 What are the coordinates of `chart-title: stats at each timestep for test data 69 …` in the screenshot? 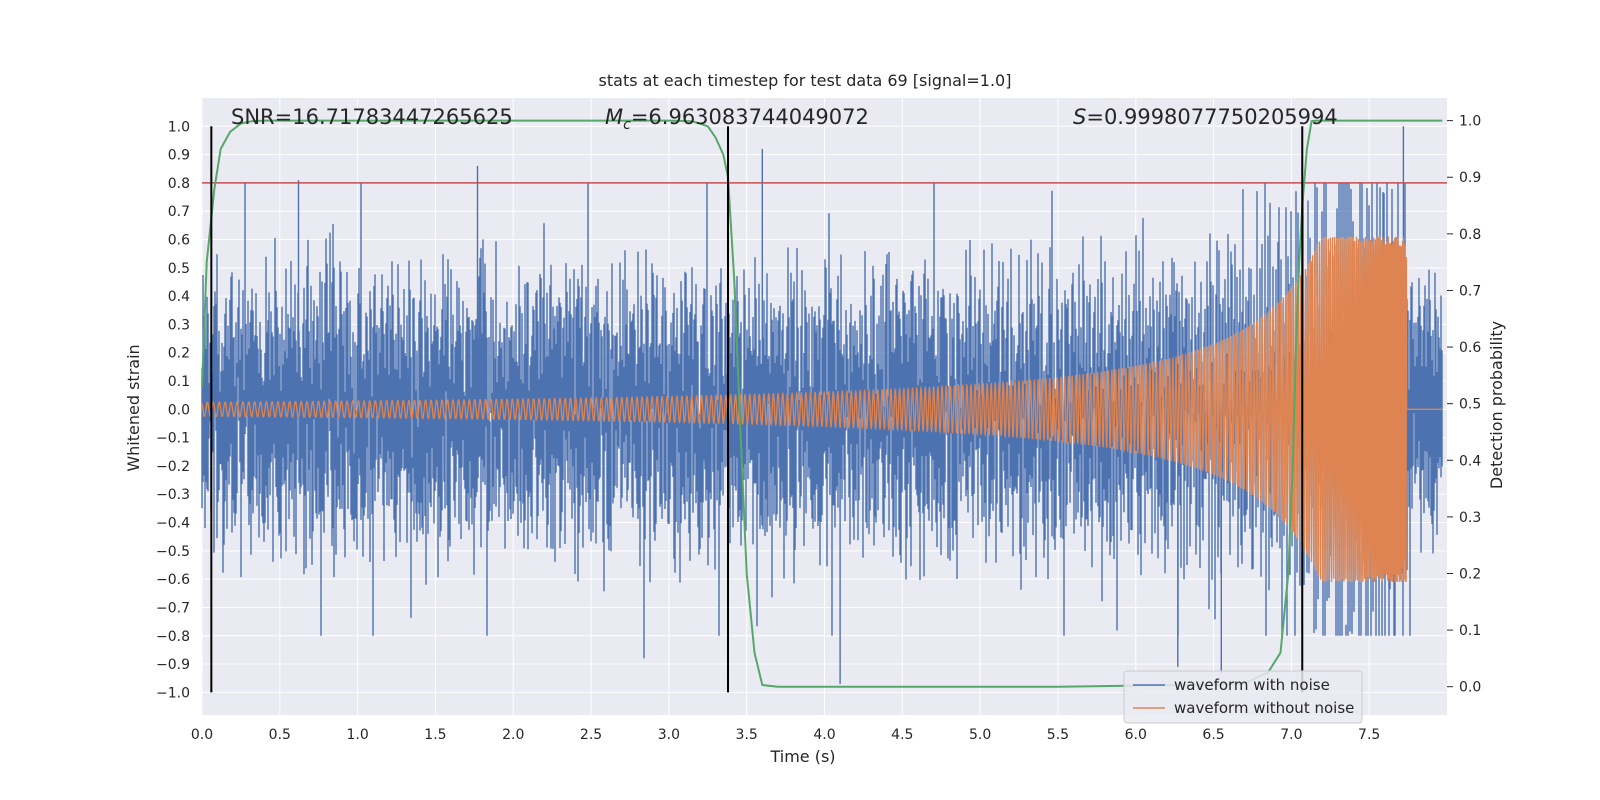 It's located at (805, 80).